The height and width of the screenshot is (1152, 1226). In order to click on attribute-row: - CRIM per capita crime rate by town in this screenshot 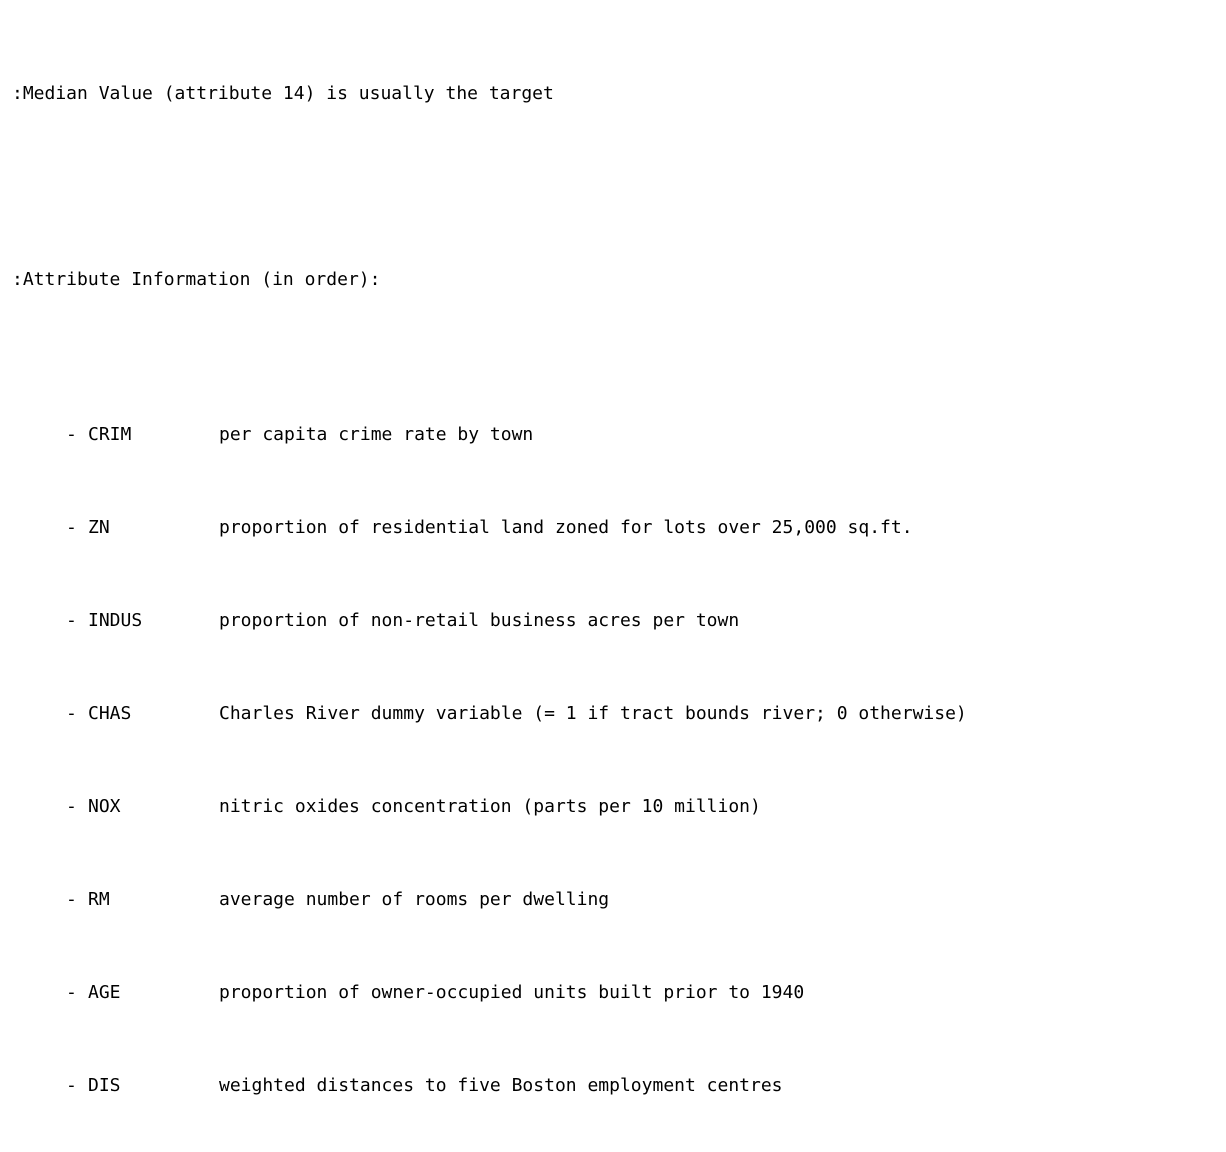, I will do `click(612, 434)`.